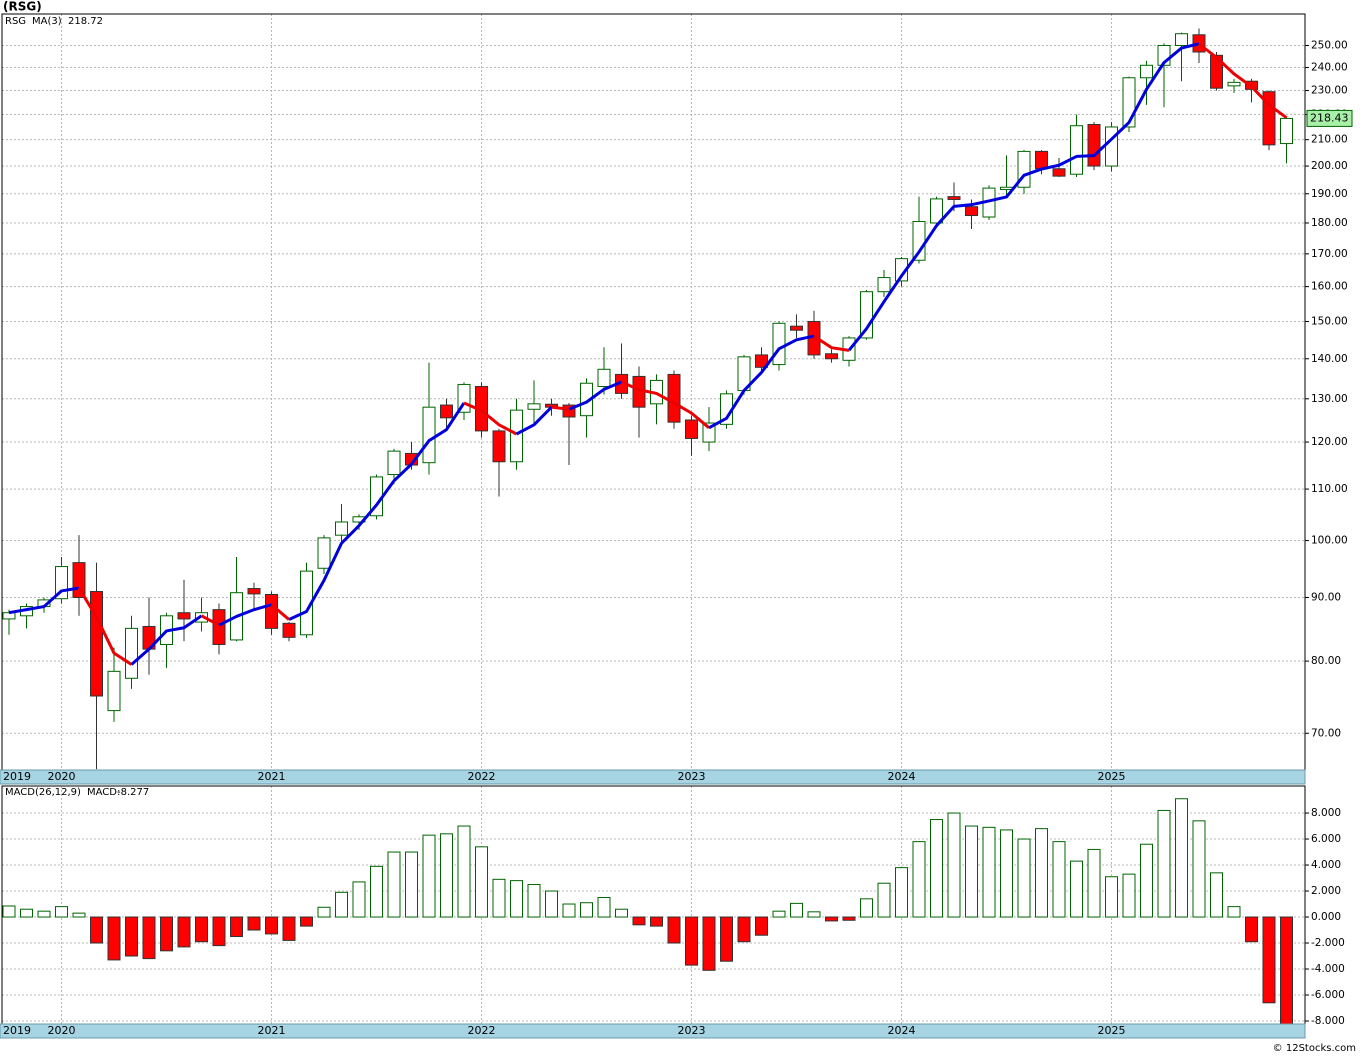 The image size is (1360, 1056). What do you see at coordinates (1326, 813) in the screenshot?
I see `y-tick-label: 8.000` at bounding box center [1326, 813].